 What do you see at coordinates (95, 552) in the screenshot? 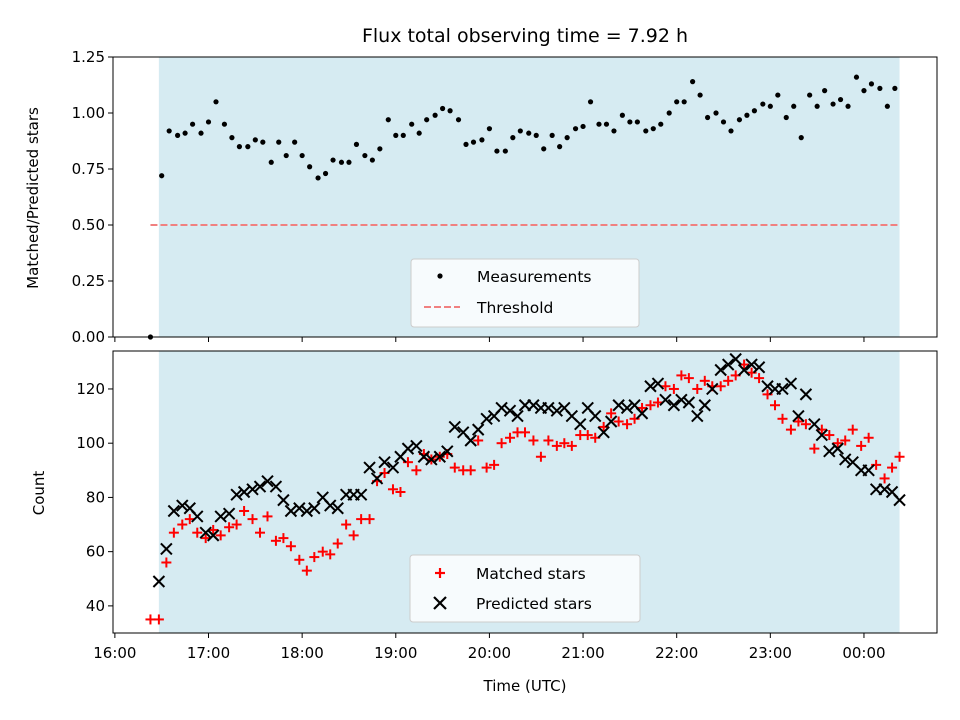
I see `bottom-ytick-label: 60` at bounding box center [95, 552].